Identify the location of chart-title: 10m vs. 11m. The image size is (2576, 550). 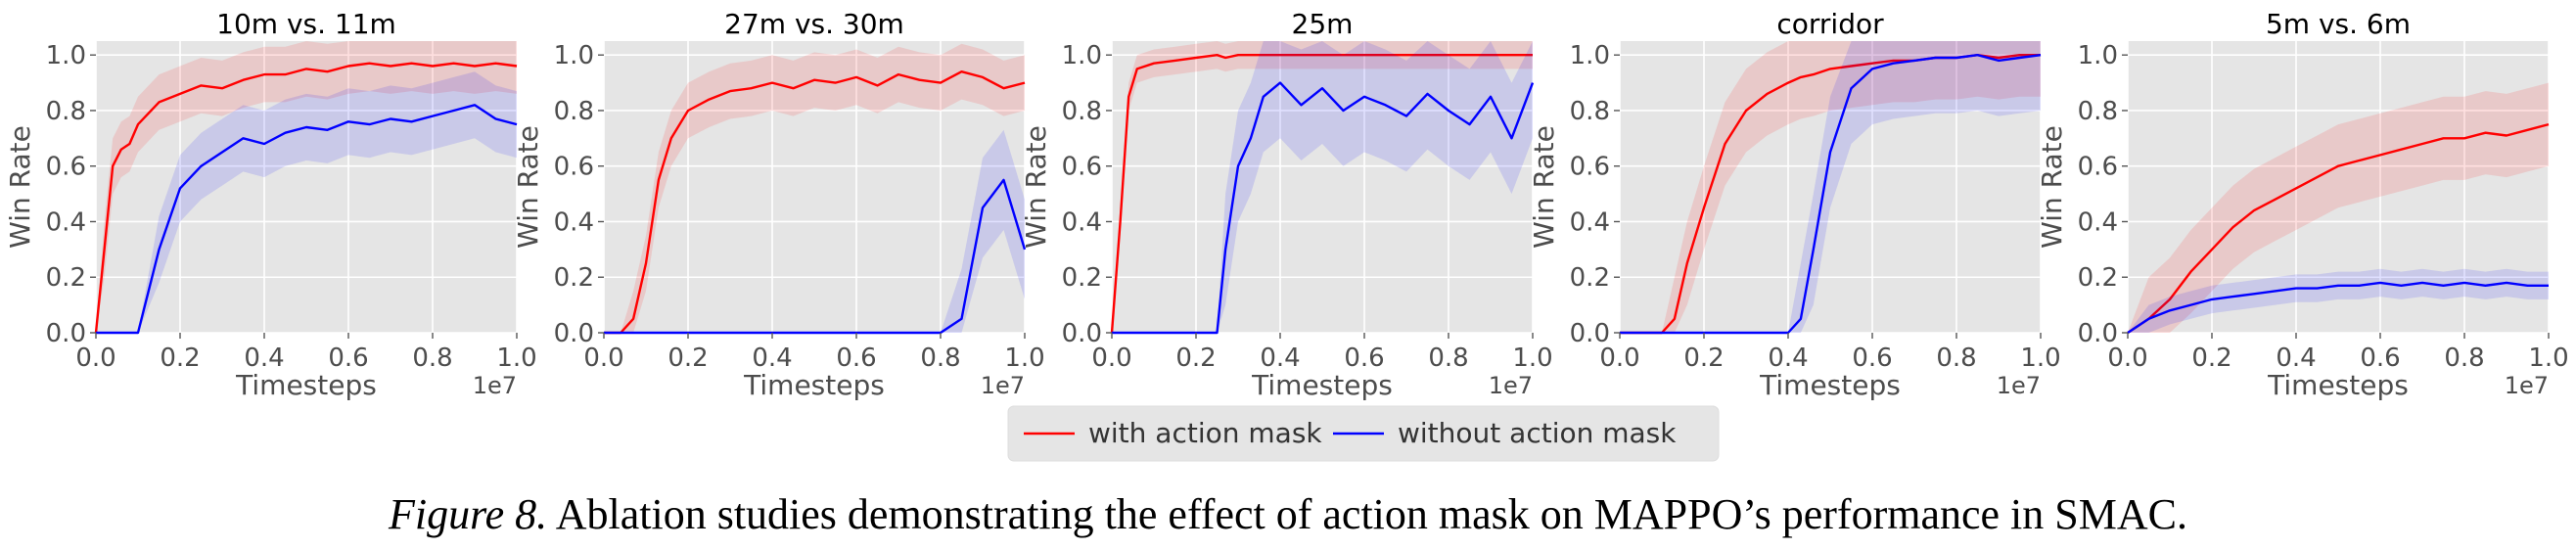
(306, 24).